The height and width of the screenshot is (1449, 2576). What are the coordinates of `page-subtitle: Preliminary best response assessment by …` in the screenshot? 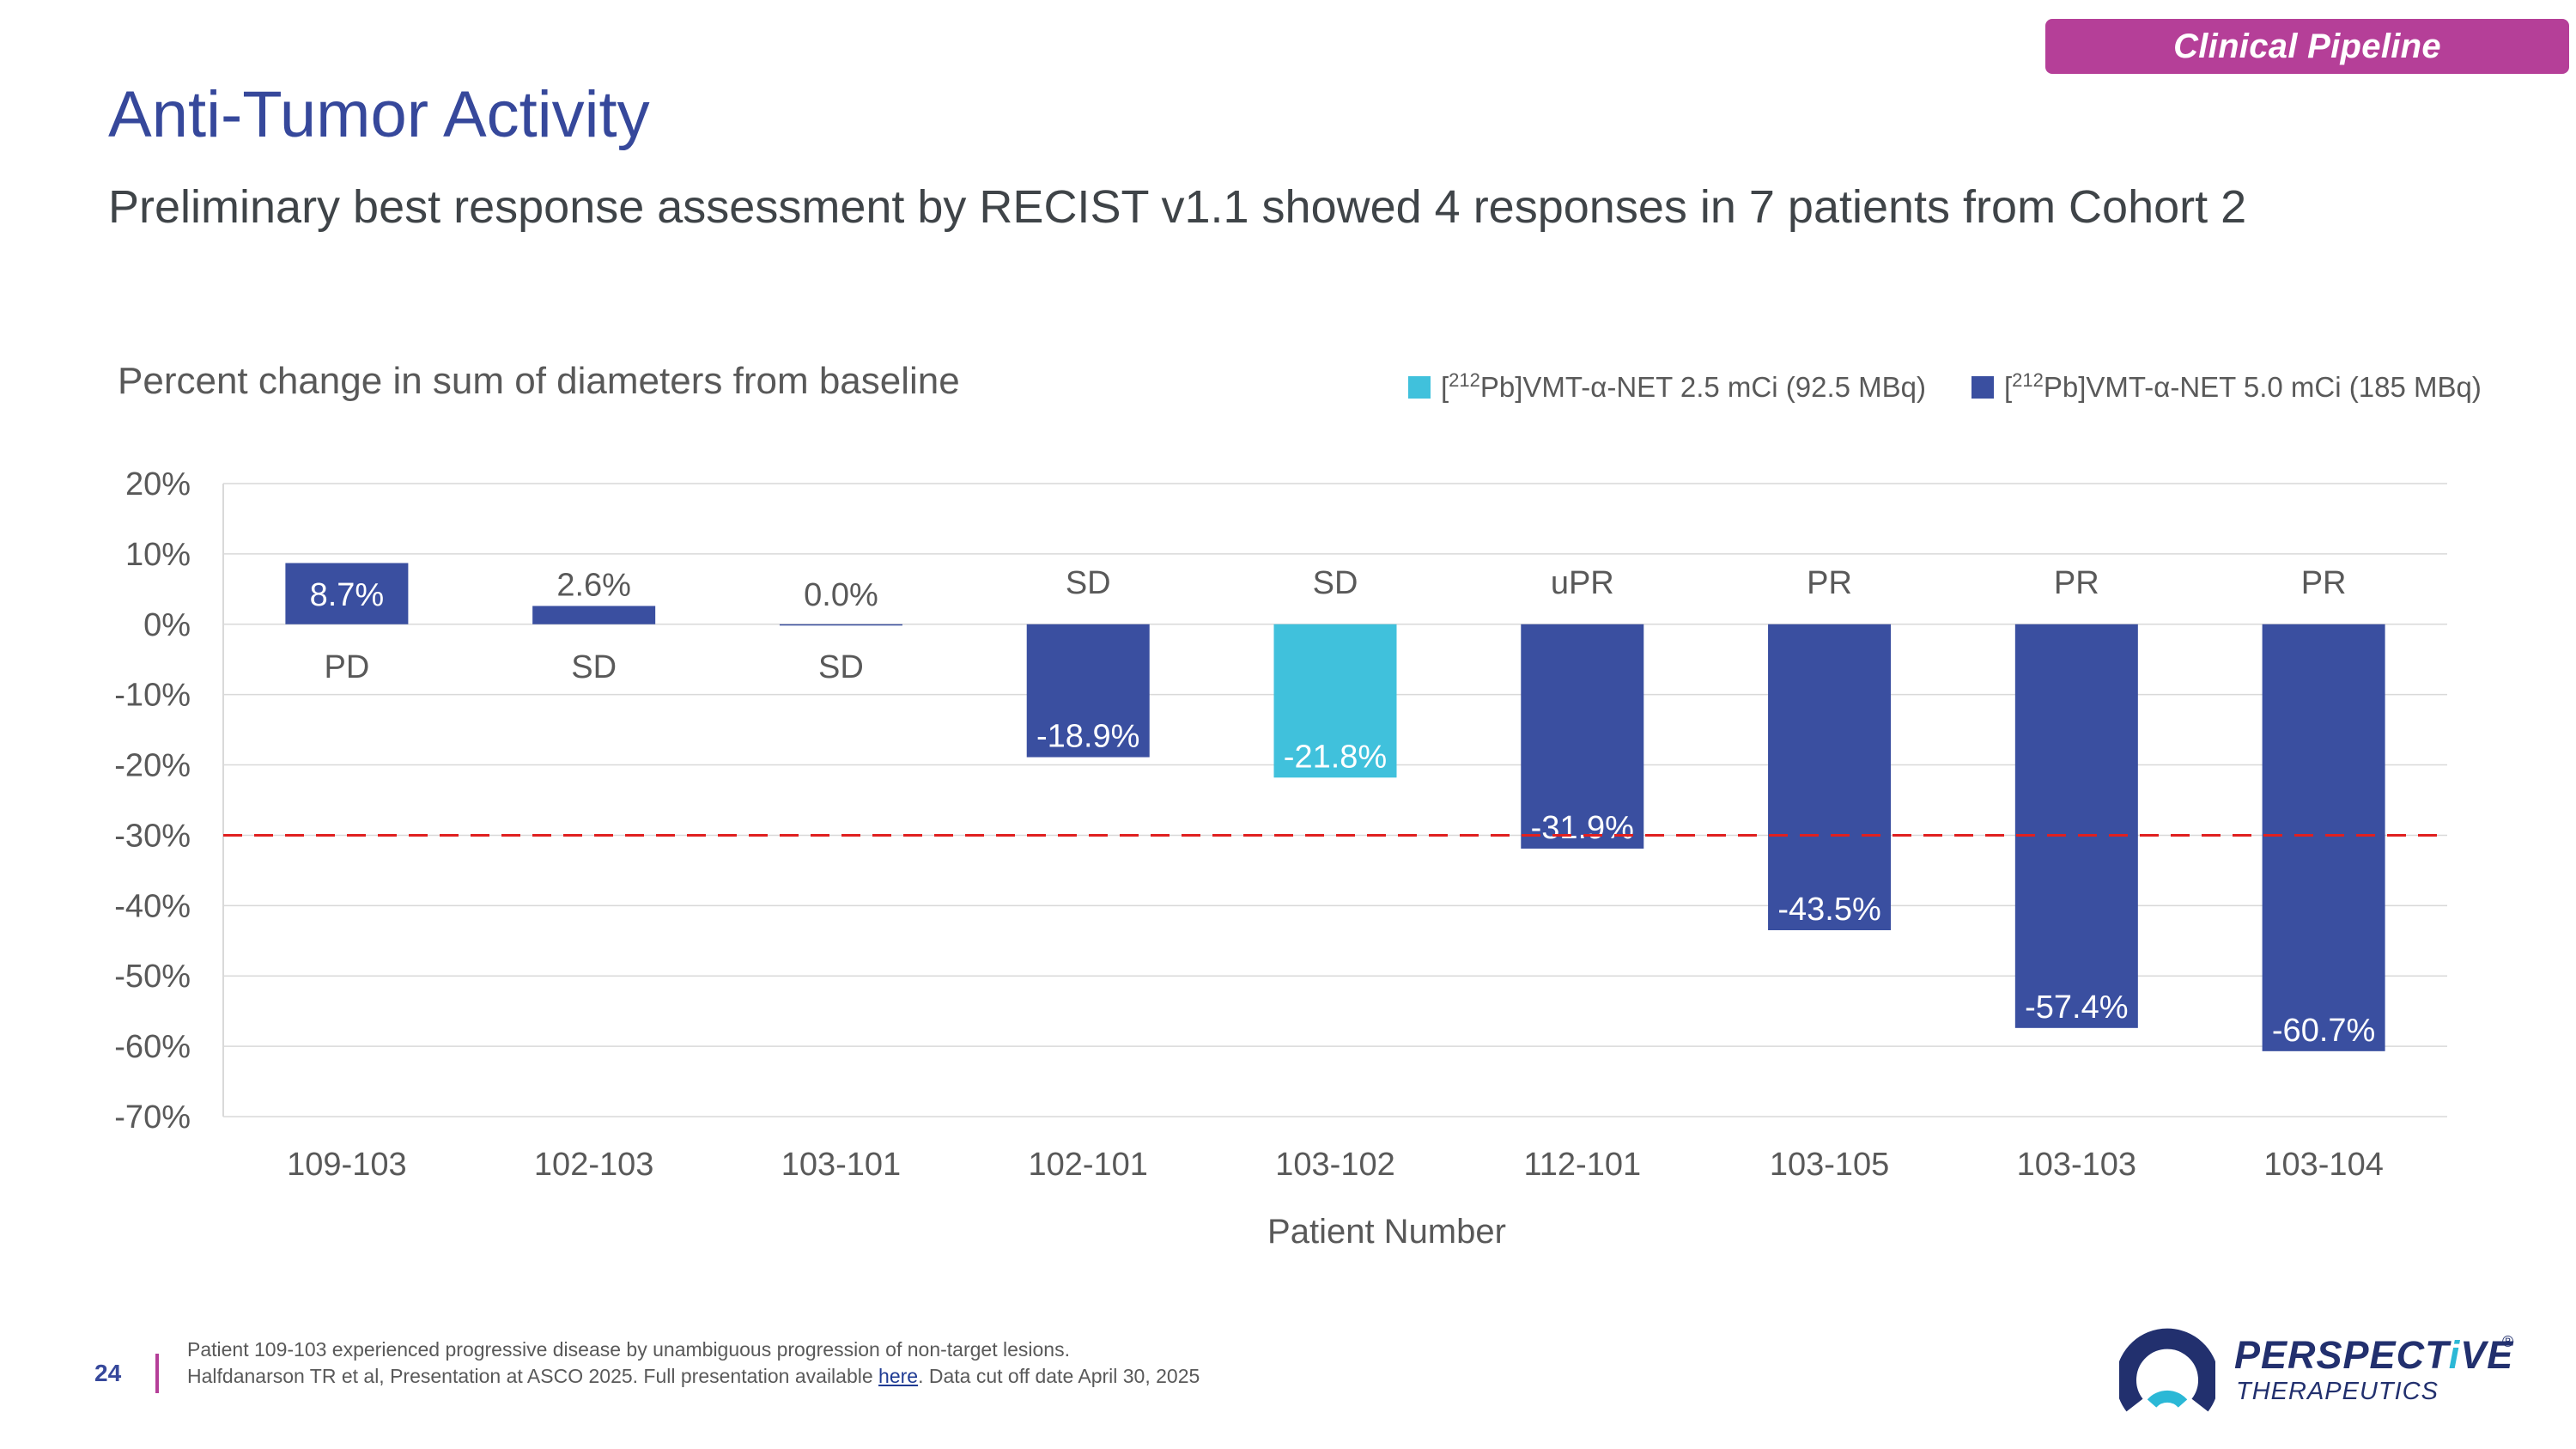 It's located at (1177, 207).